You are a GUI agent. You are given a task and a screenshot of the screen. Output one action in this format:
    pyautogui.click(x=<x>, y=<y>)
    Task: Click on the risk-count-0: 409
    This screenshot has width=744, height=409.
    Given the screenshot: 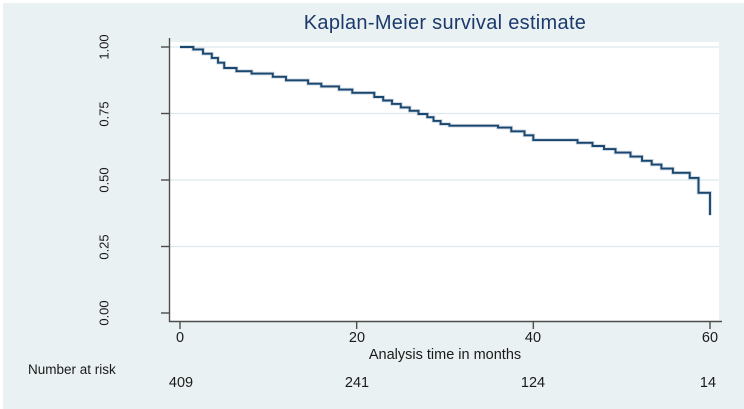 What is the action you would take?
    pyautogui.click(x=181, y=383)
    